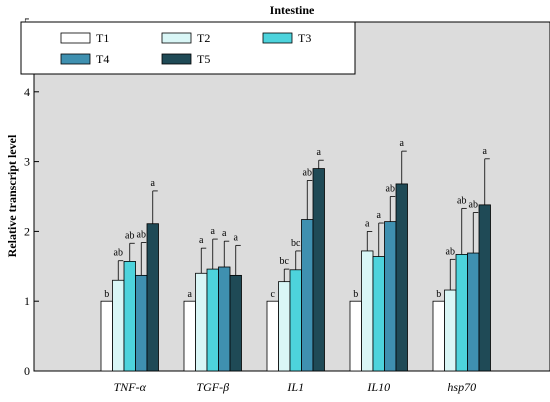  What do you see at coordinates (102, 38) in the screenshot?
I see `legend-label: T1` at bounding box center [102, 38].